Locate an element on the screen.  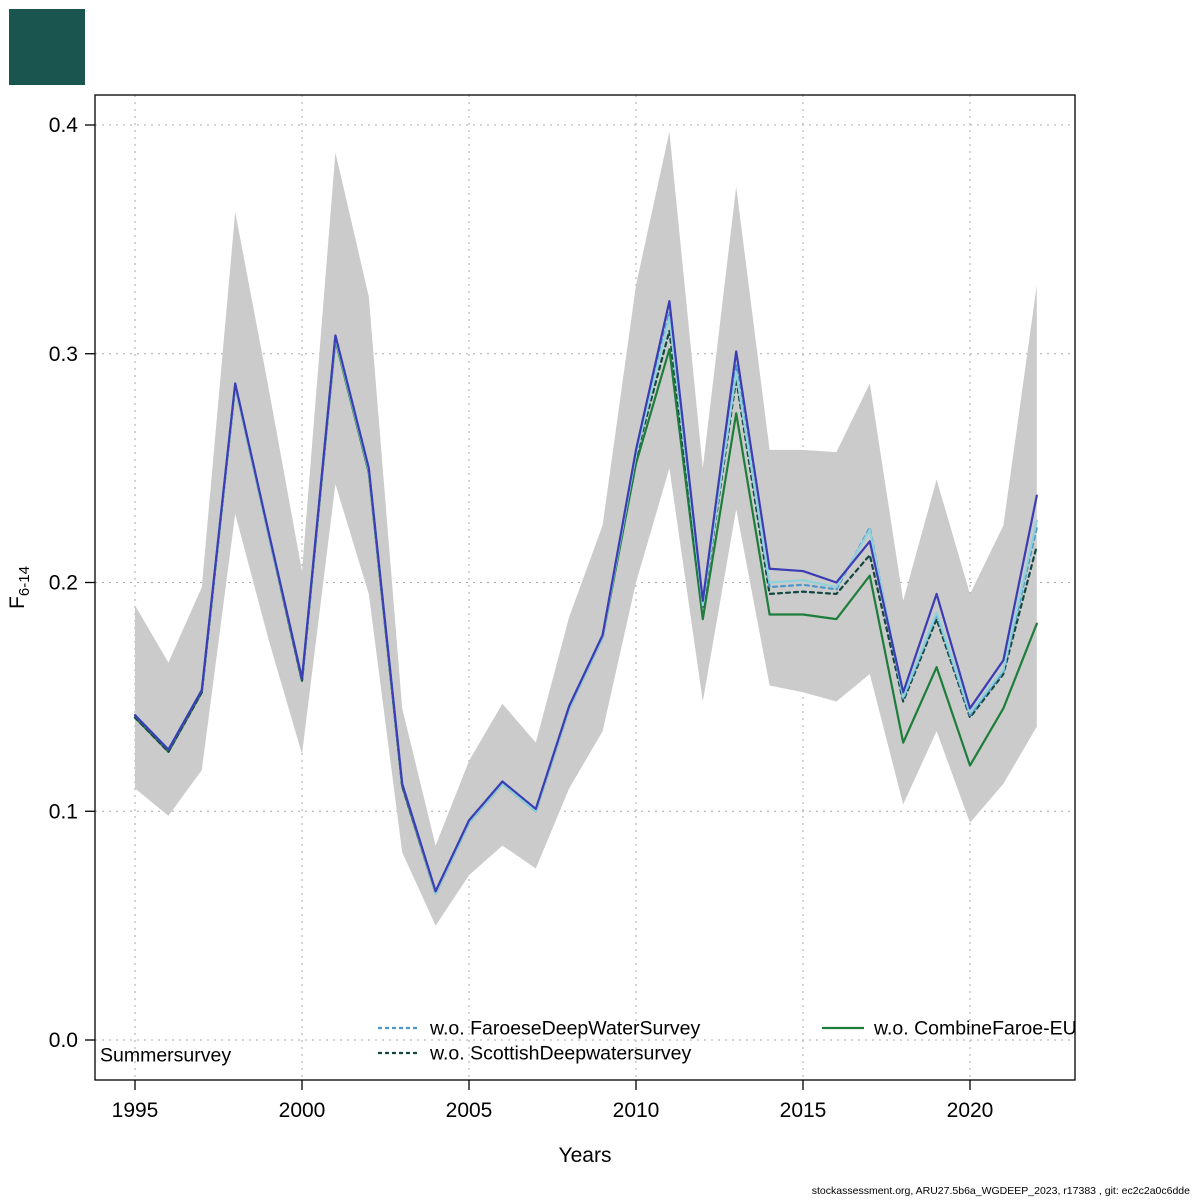
y-tick-label: 0.2 is located at coordinates (63, 583).